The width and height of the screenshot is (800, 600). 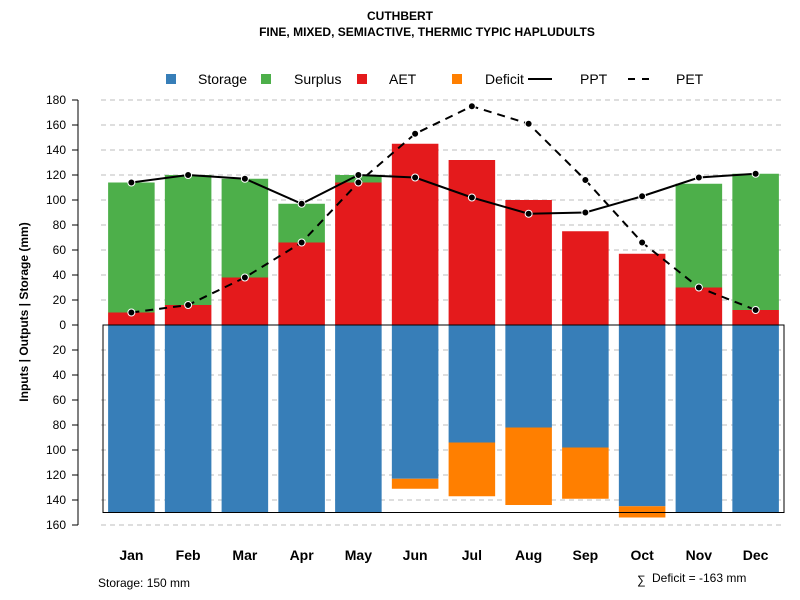 What do you see at coordinates (301, 203) in the screenshot?
I see `point-ppt-apr` at bounding box center [301, 203].